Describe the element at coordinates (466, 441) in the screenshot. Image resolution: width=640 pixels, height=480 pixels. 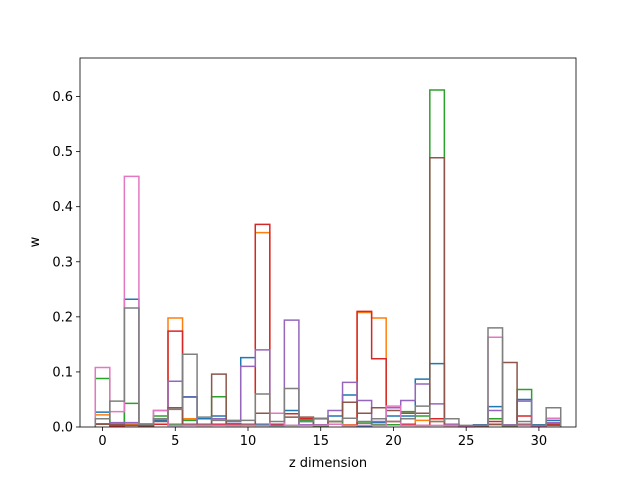
I see `x-tick-label: 25` at that location.